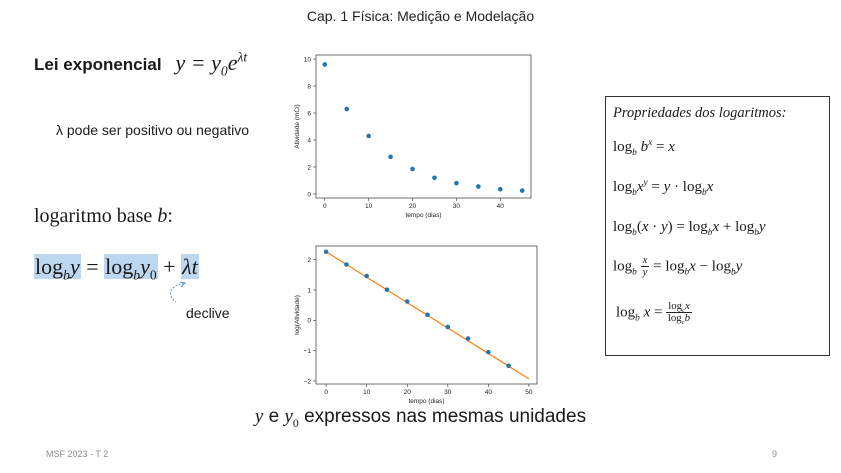 Image resolution: width=841 pixels, height=473 pixels. What do you see at coordinates (654, 313) in the screenshot?
I see `log-property-5: logb x = logcx logcb` at bounding box center [654, 313].